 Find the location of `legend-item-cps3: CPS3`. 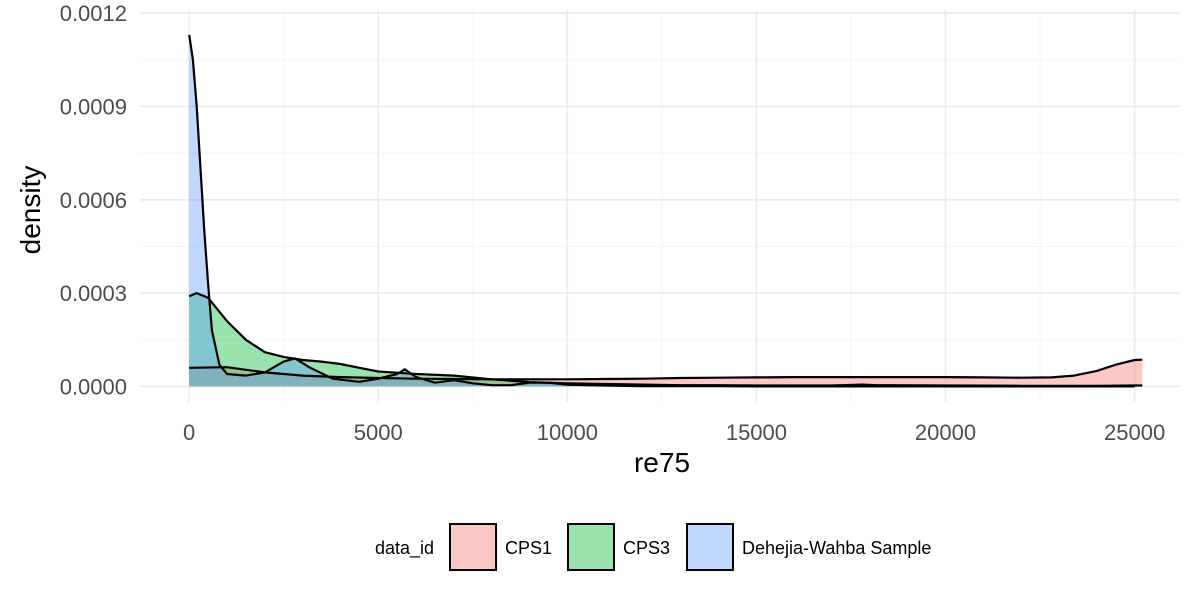

legend-item-cps3: CPS3 is located at coordinates (618, 547).